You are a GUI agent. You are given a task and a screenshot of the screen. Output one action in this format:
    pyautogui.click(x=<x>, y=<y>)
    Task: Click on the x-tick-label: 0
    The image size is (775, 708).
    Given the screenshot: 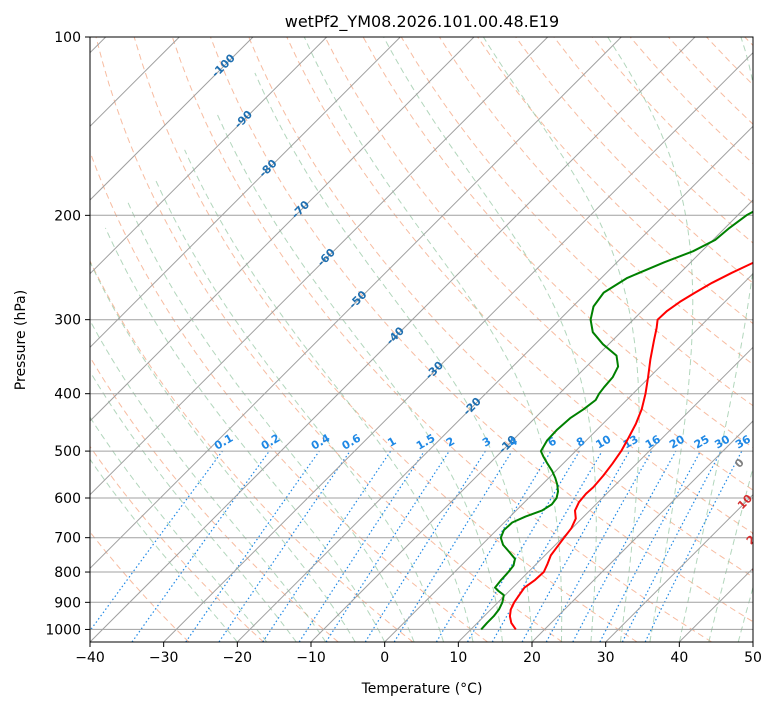 What is the action you would take?
    pyautogui.click(x=384, y=658)
    